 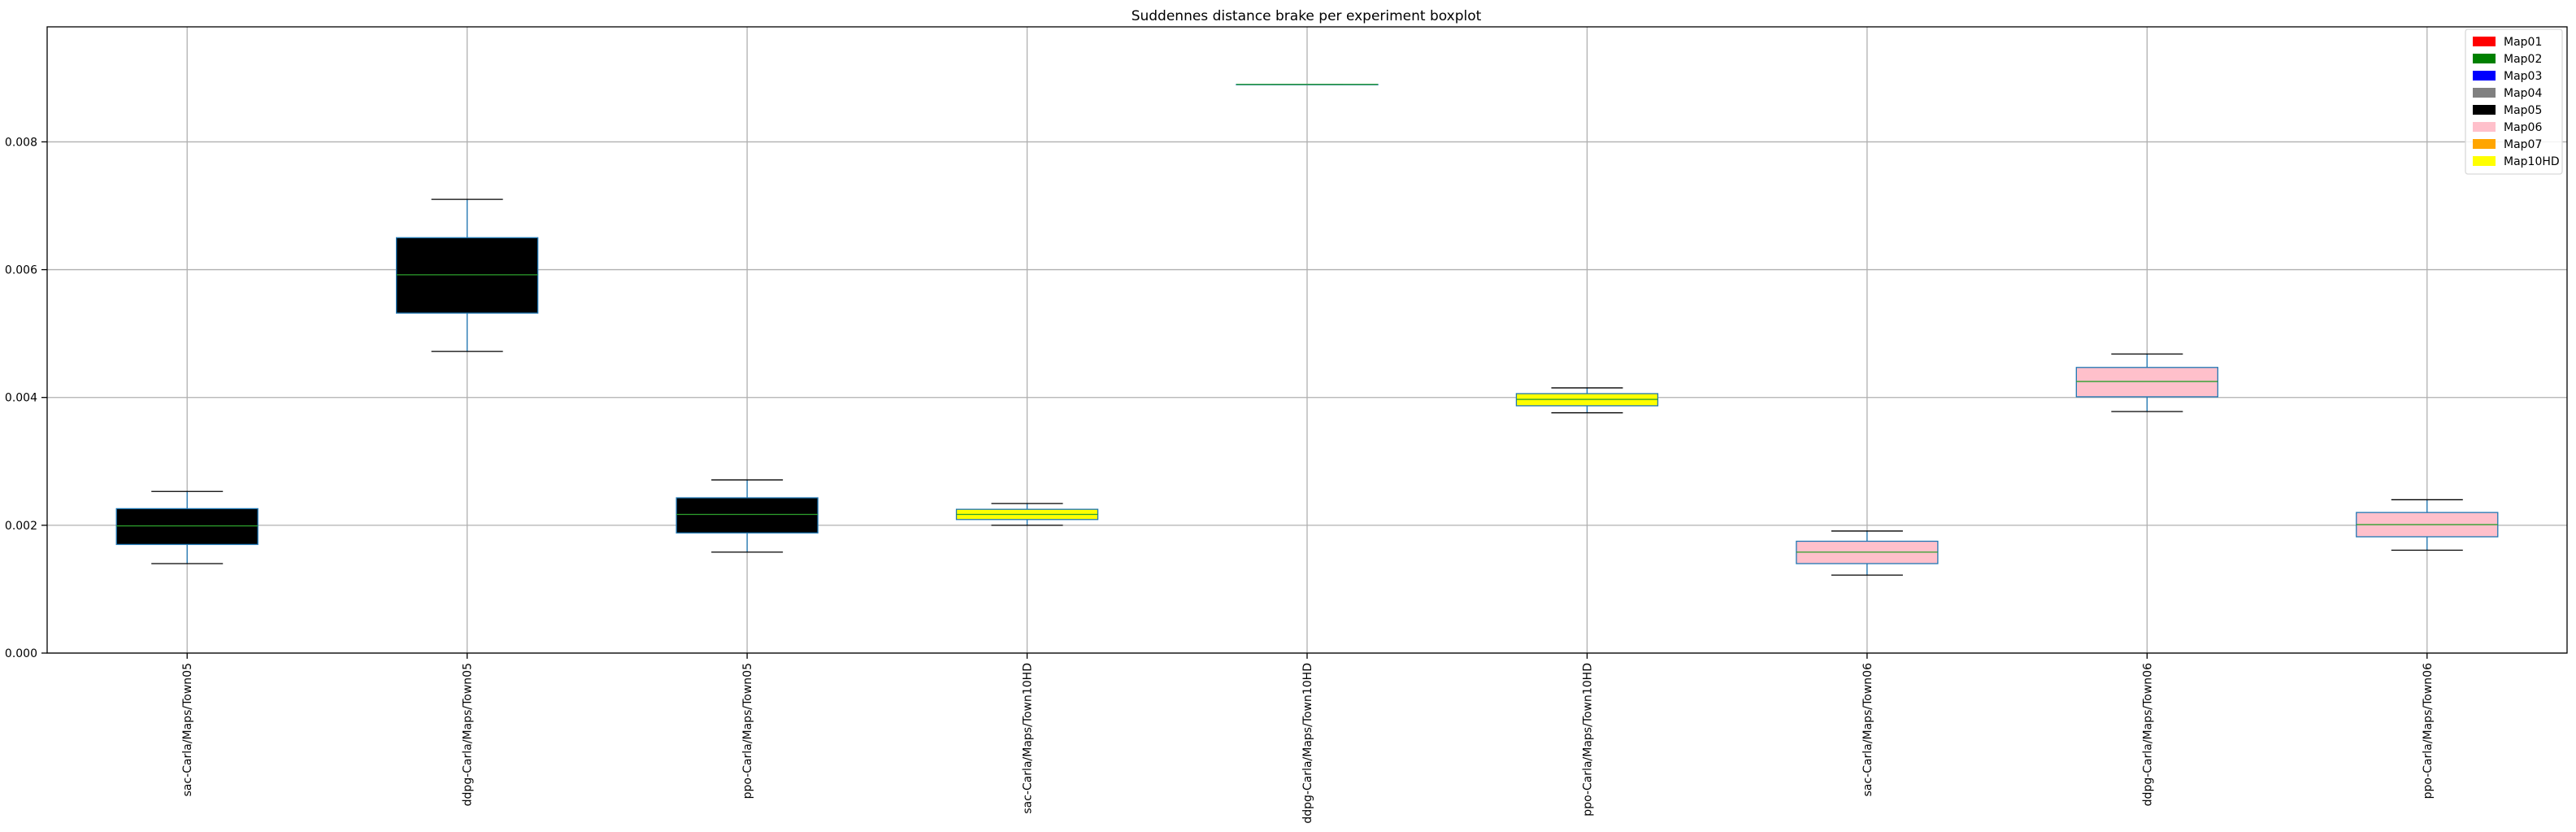 I want to click on x-tick-label: ppo-Carla/Maps/Town06, so click(x=2428, y=731).